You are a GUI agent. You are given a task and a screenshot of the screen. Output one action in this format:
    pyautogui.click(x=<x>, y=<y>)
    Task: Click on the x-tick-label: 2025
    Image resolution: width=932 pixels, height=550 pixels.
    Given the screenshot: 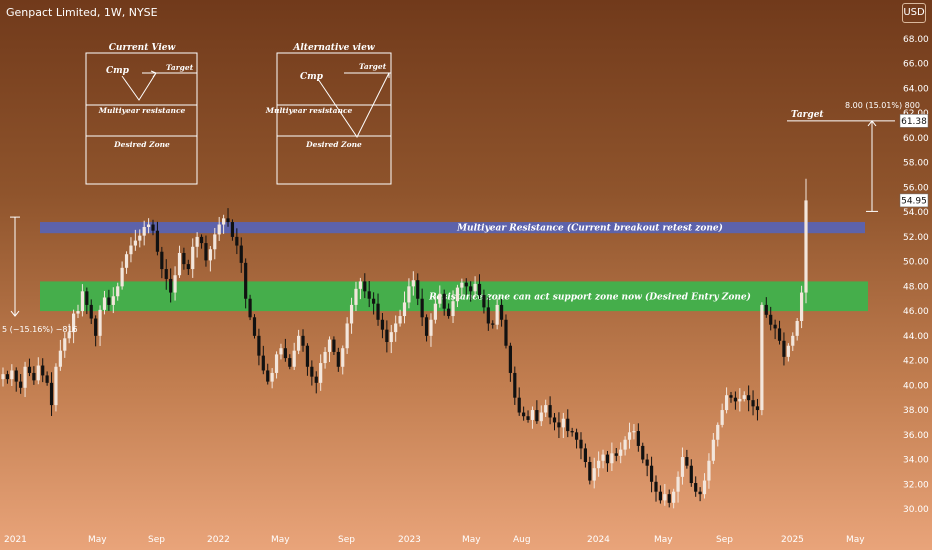 What is the action you would take?
    pyautogui.click(x=792, y=540)
    